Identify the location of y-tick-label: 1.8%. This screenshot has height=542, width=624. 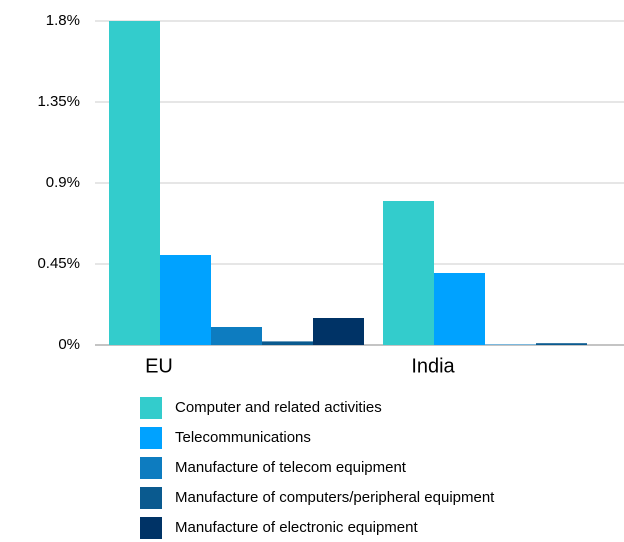
(63, 20).